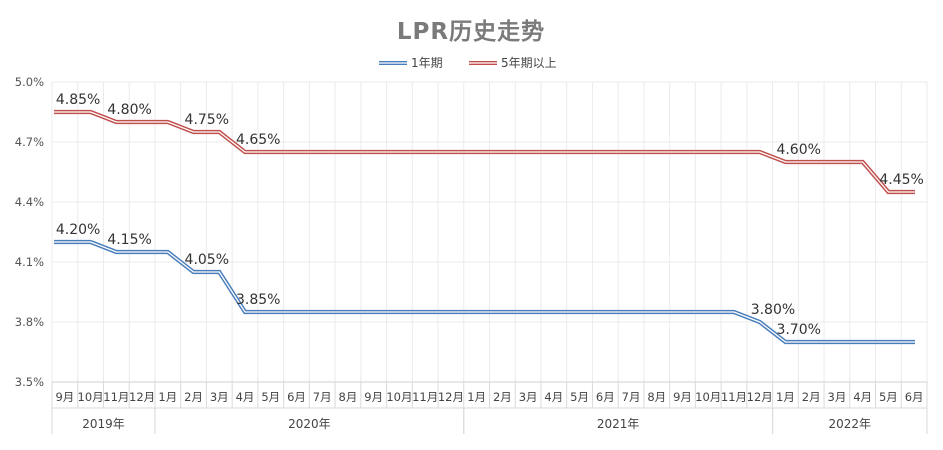 The height and width of the screenshot is (450, 943). What do you see at coordinates (129, 110) in the screenshot?
I see `data-label-5y: 4.80%` at bounding box center [129, 110].